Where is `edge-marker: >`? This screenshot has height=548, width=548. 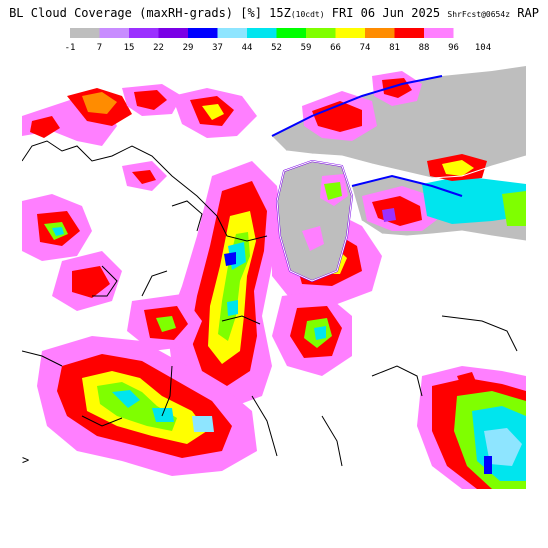 edge-marker: > is located at coordinates (25, 460).